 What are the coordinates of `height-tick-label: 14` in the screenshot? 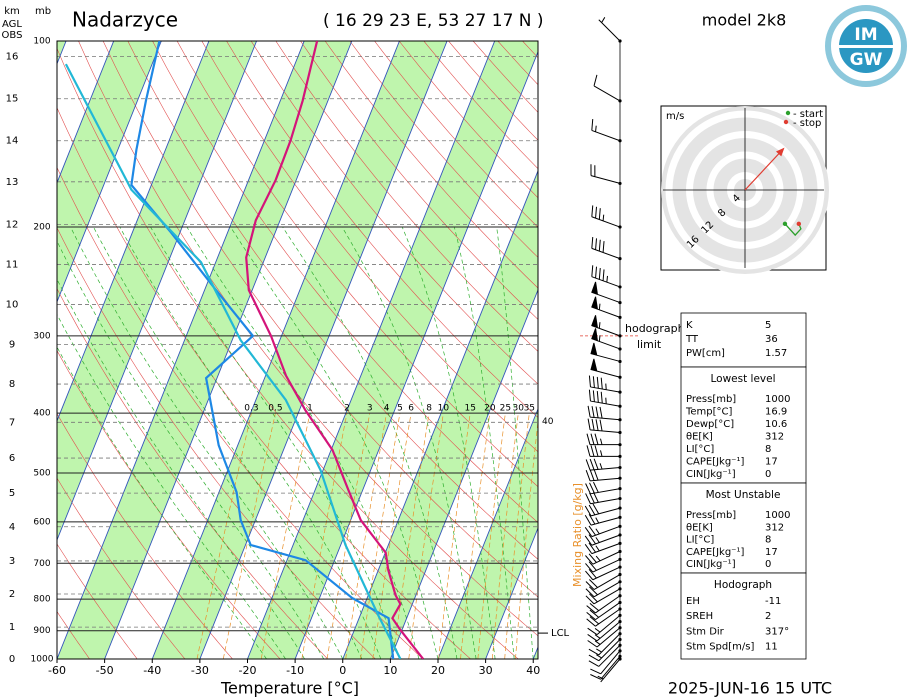 It's located at (12, 141).